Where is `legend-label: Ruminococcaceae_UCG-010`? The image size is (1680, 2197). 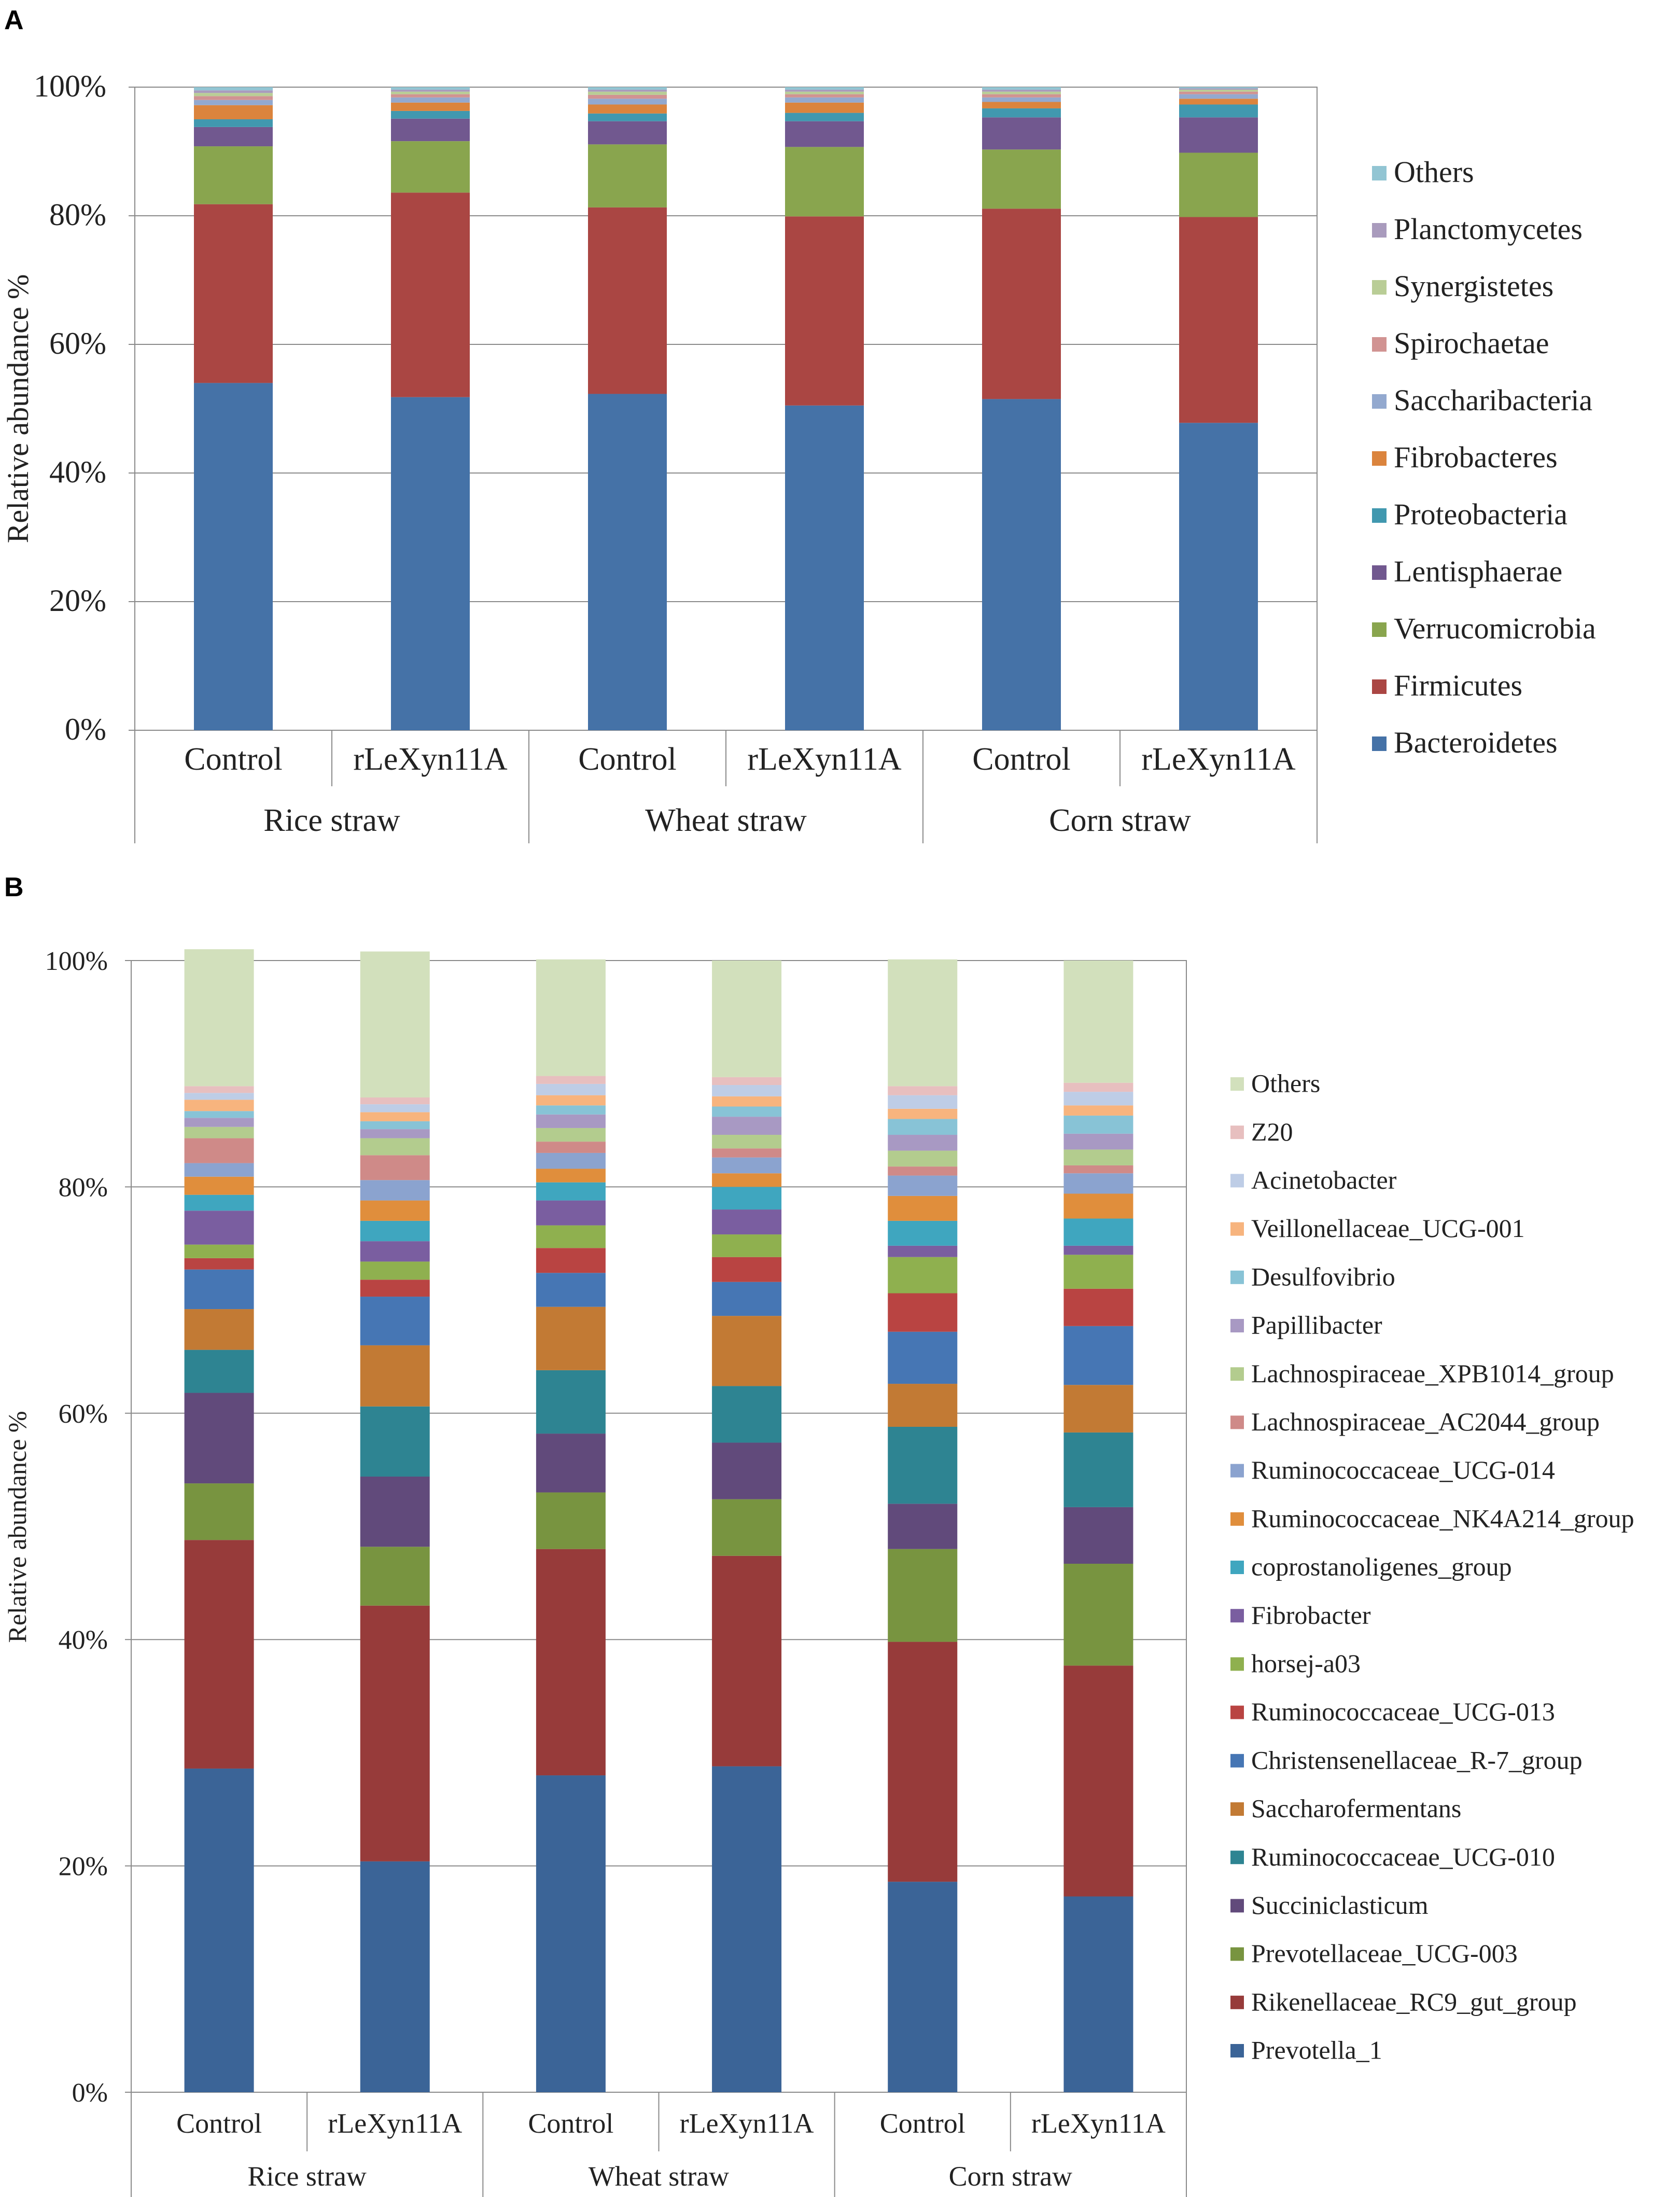 legend-label: Ruminococcaceae_UCG-010 is located at coordinates (1403, 1856).